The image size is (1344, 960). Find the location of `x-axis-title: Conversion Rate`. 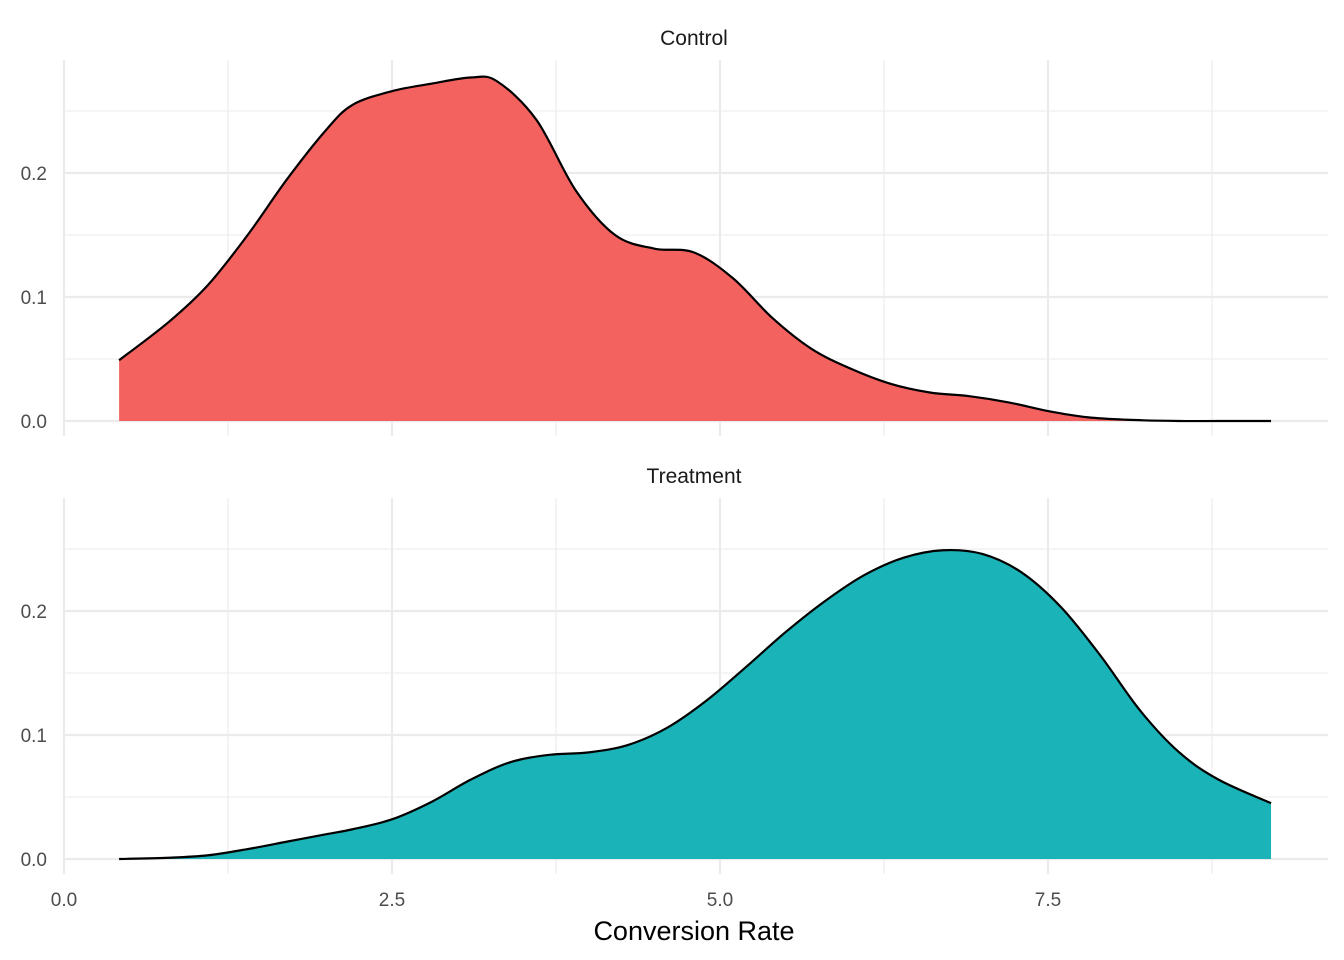

x-axis-title: Conversion Rate is located at coordinates (693, 931).